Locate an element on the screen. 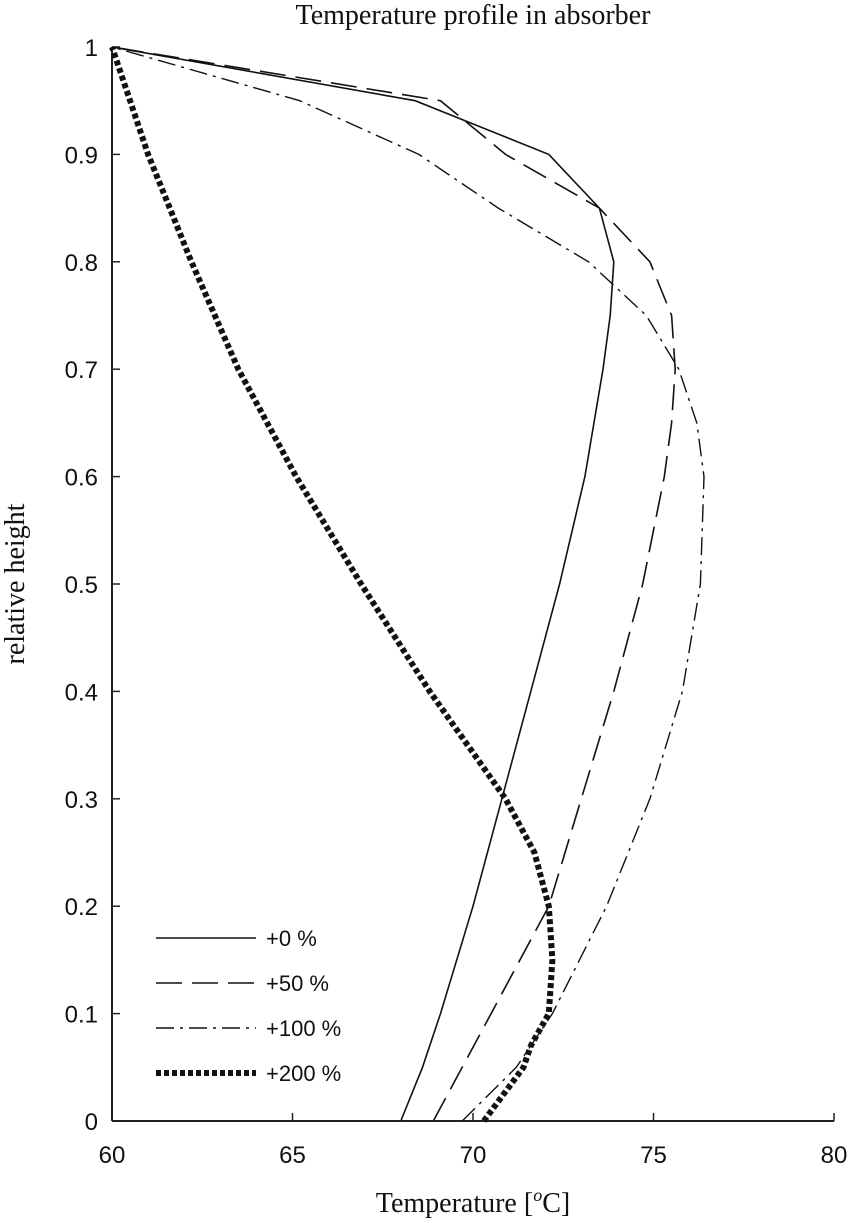  y-tick-label: 0.8 is located at coordinates (81, 263).